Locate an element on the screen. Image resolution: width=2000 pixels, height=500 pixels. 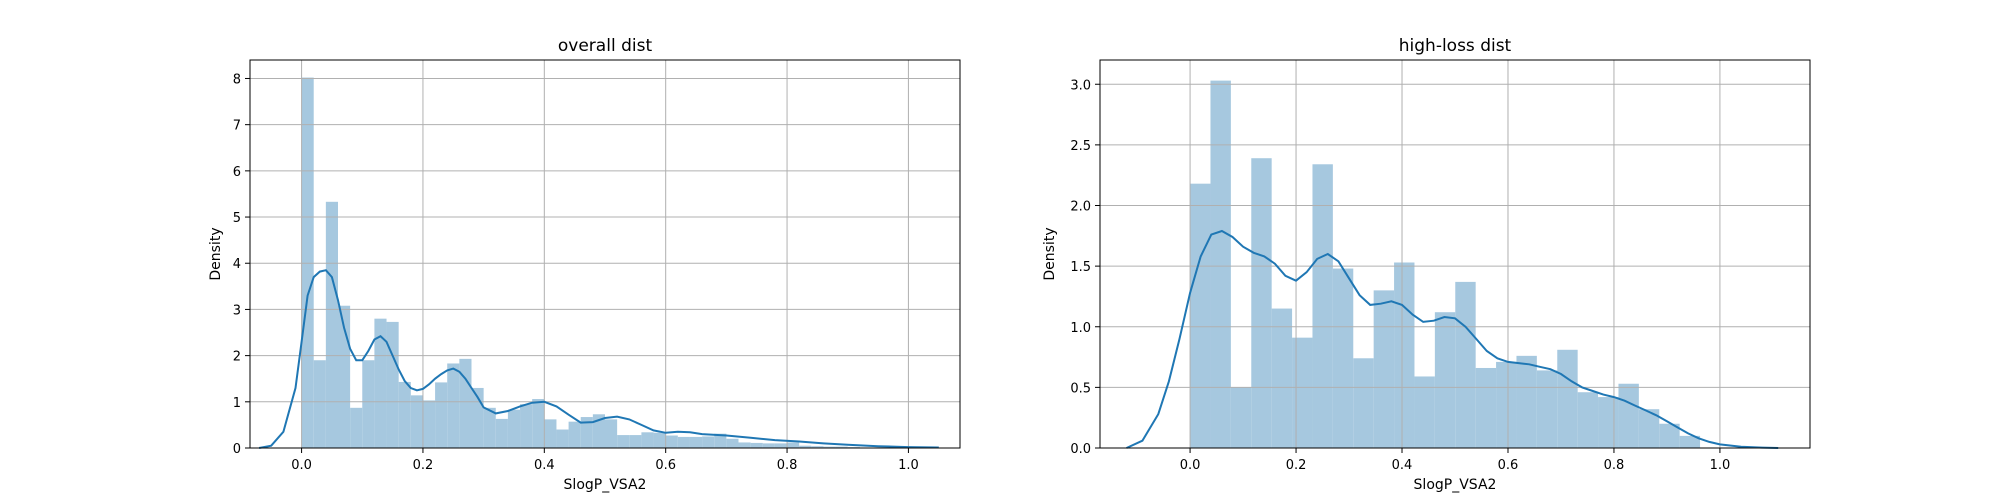
y-tick-label: 7 is located at coordinates (237, 126).